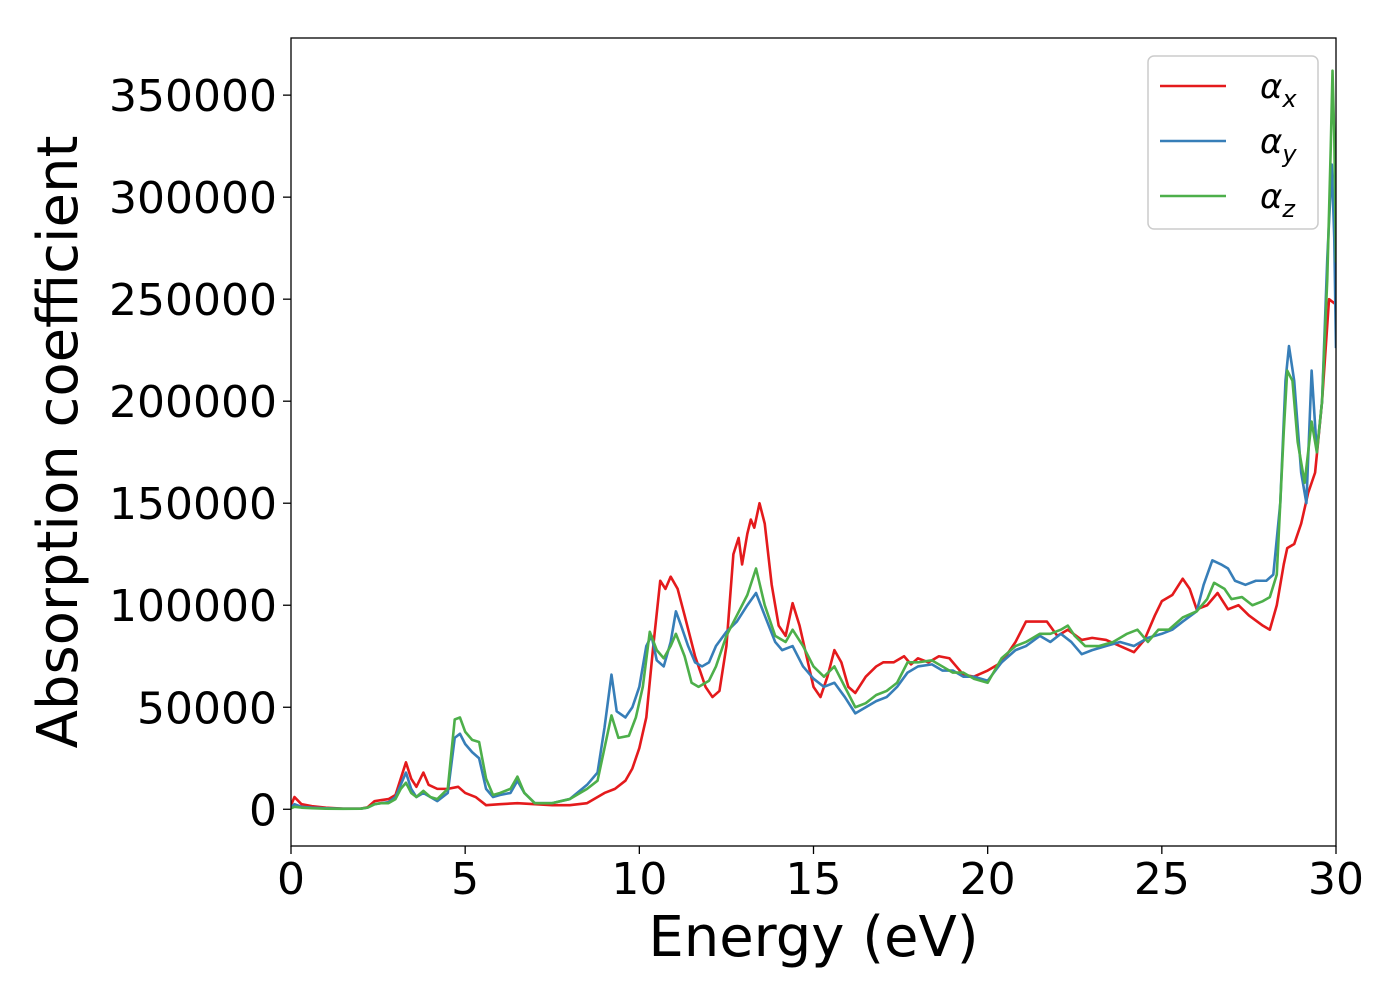 The height and width of the screenshot is (1000, 1400). Describe the element at coordinates (193, 606) in the screenshot. I see `y-tick-label: 100000` at that location.